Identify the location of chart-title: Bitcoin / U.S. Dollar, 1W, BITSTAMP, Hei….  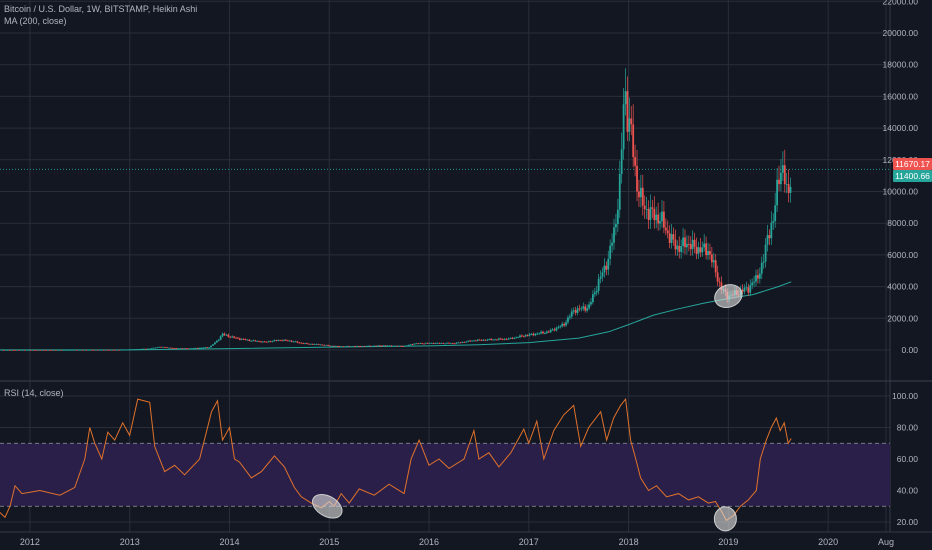
(101, 9).